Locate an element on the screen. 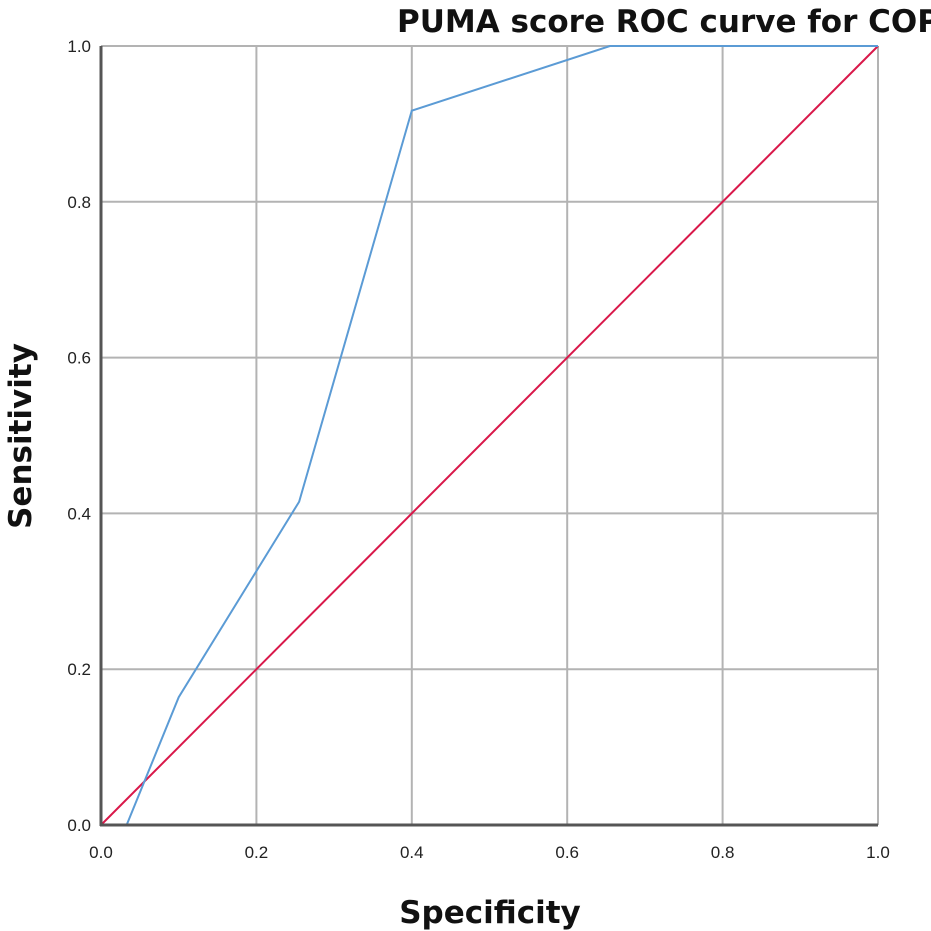  chart-title: PUMA score ROC curve for COPD screening is located at coordinates (664, 22).